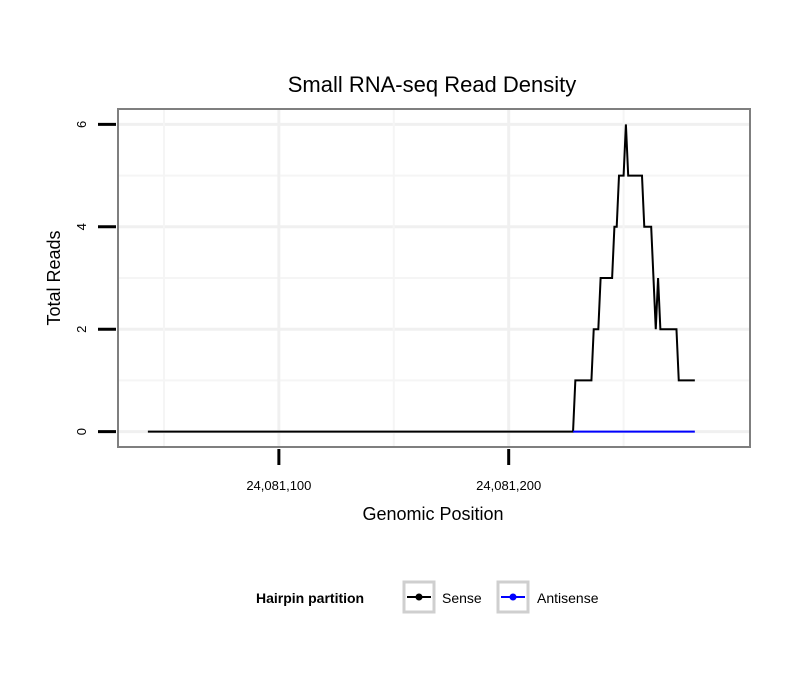  I want to click on x-tick-label: 24,081,100, so click(278, 485).